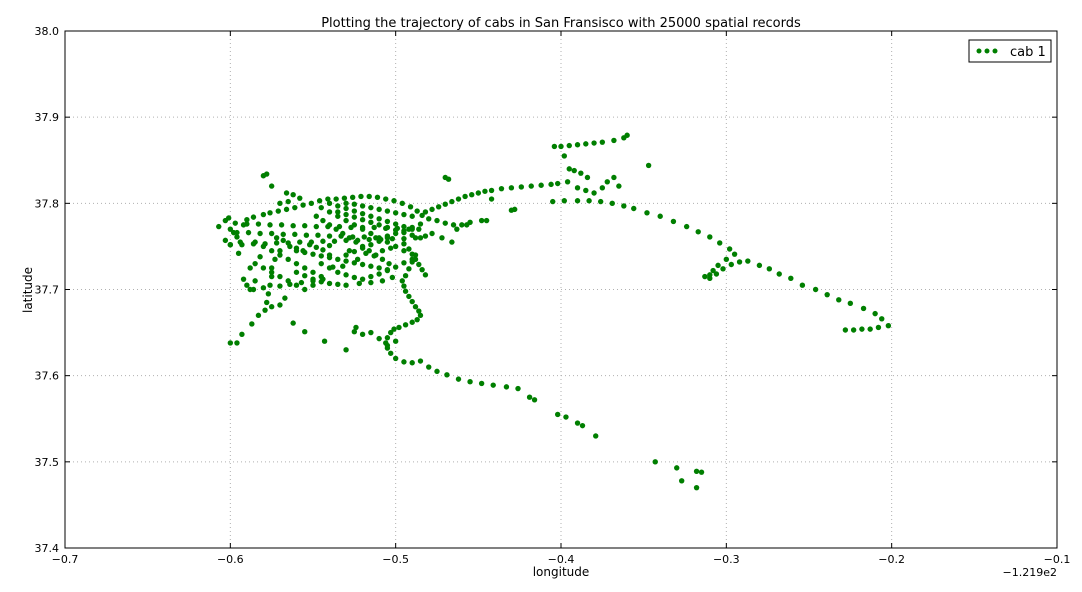  What do you see at coordinates (28, 290) in the screenshot?
I see `y-axis-label: latitude` at bounding box center [28, 290].